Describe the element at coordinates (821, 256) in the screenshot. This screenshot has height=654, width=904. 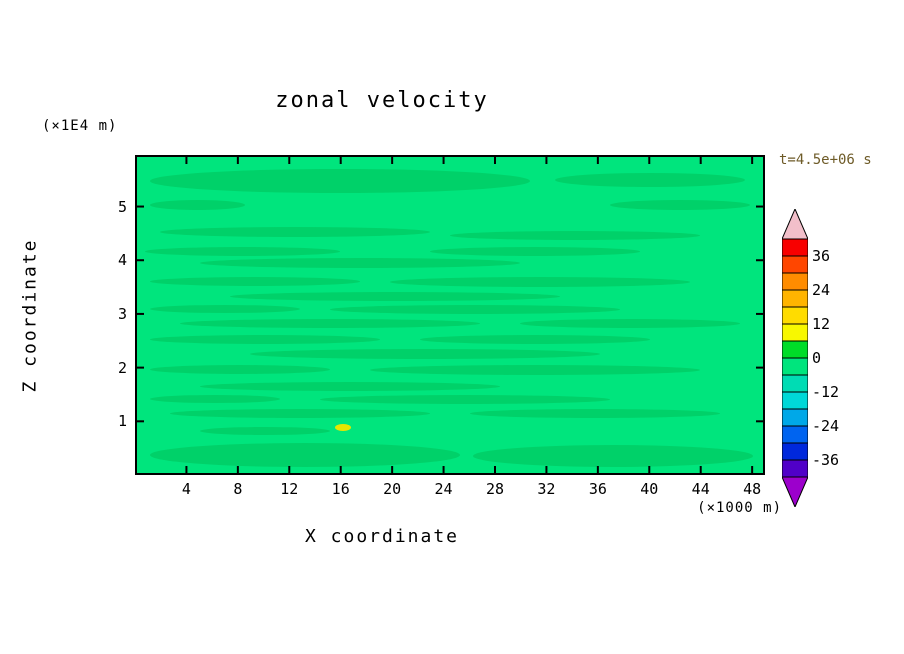
I see `colorbar-tick-label: 36` at that location.